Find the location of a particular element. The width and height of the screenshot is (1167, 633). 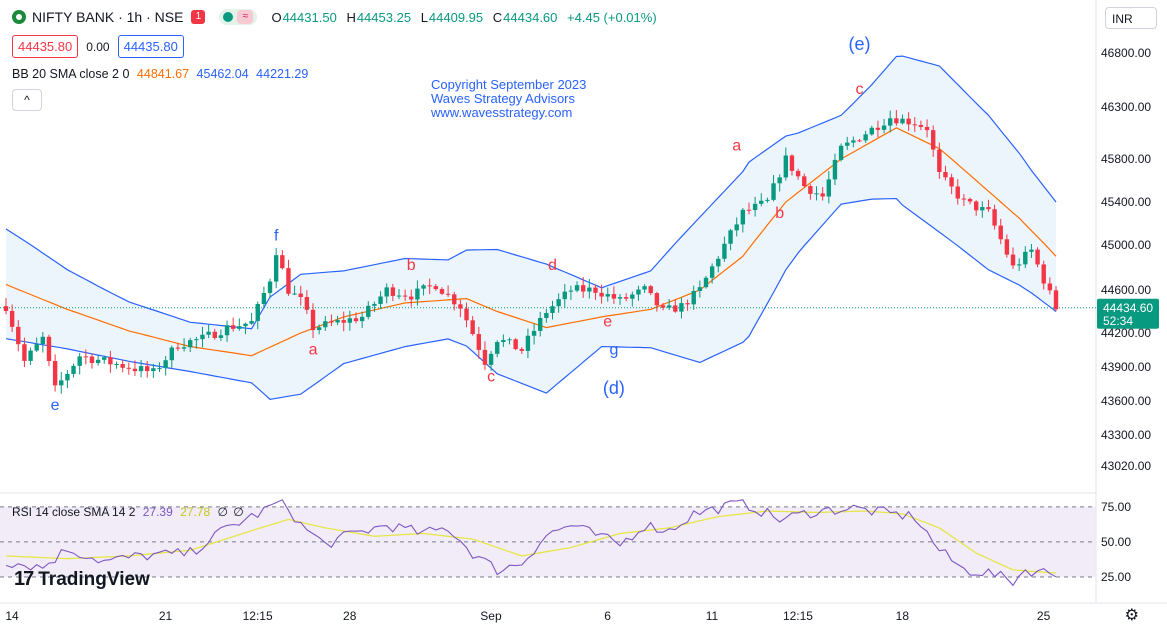

close-value: 44434.60 is located at coordinates (530, 17).